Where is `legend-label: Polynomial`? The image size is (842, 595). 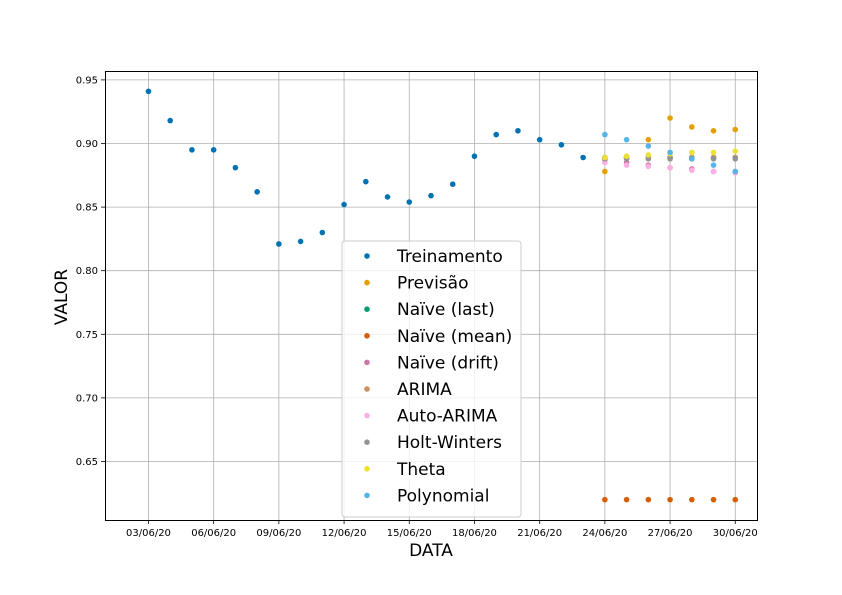
legend-label: Polynomial is located at coordinates (443, 496).